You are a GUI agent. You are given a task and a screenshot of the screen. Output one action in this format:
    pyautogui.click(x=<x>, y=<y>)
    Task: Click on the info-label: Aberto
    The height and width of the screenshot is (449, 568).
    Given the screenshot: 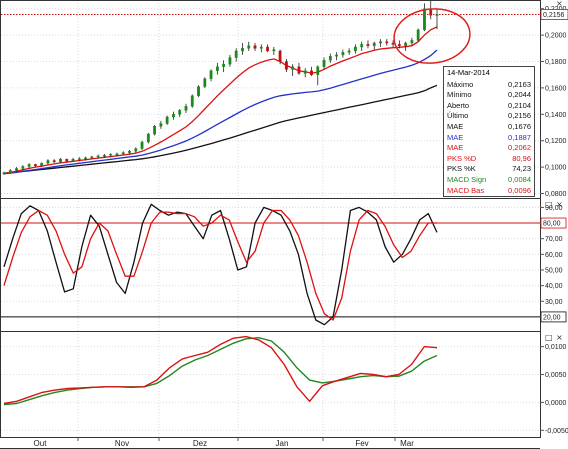 What is the action you would take?
    pyautogui.click(x=458, y=105)
    